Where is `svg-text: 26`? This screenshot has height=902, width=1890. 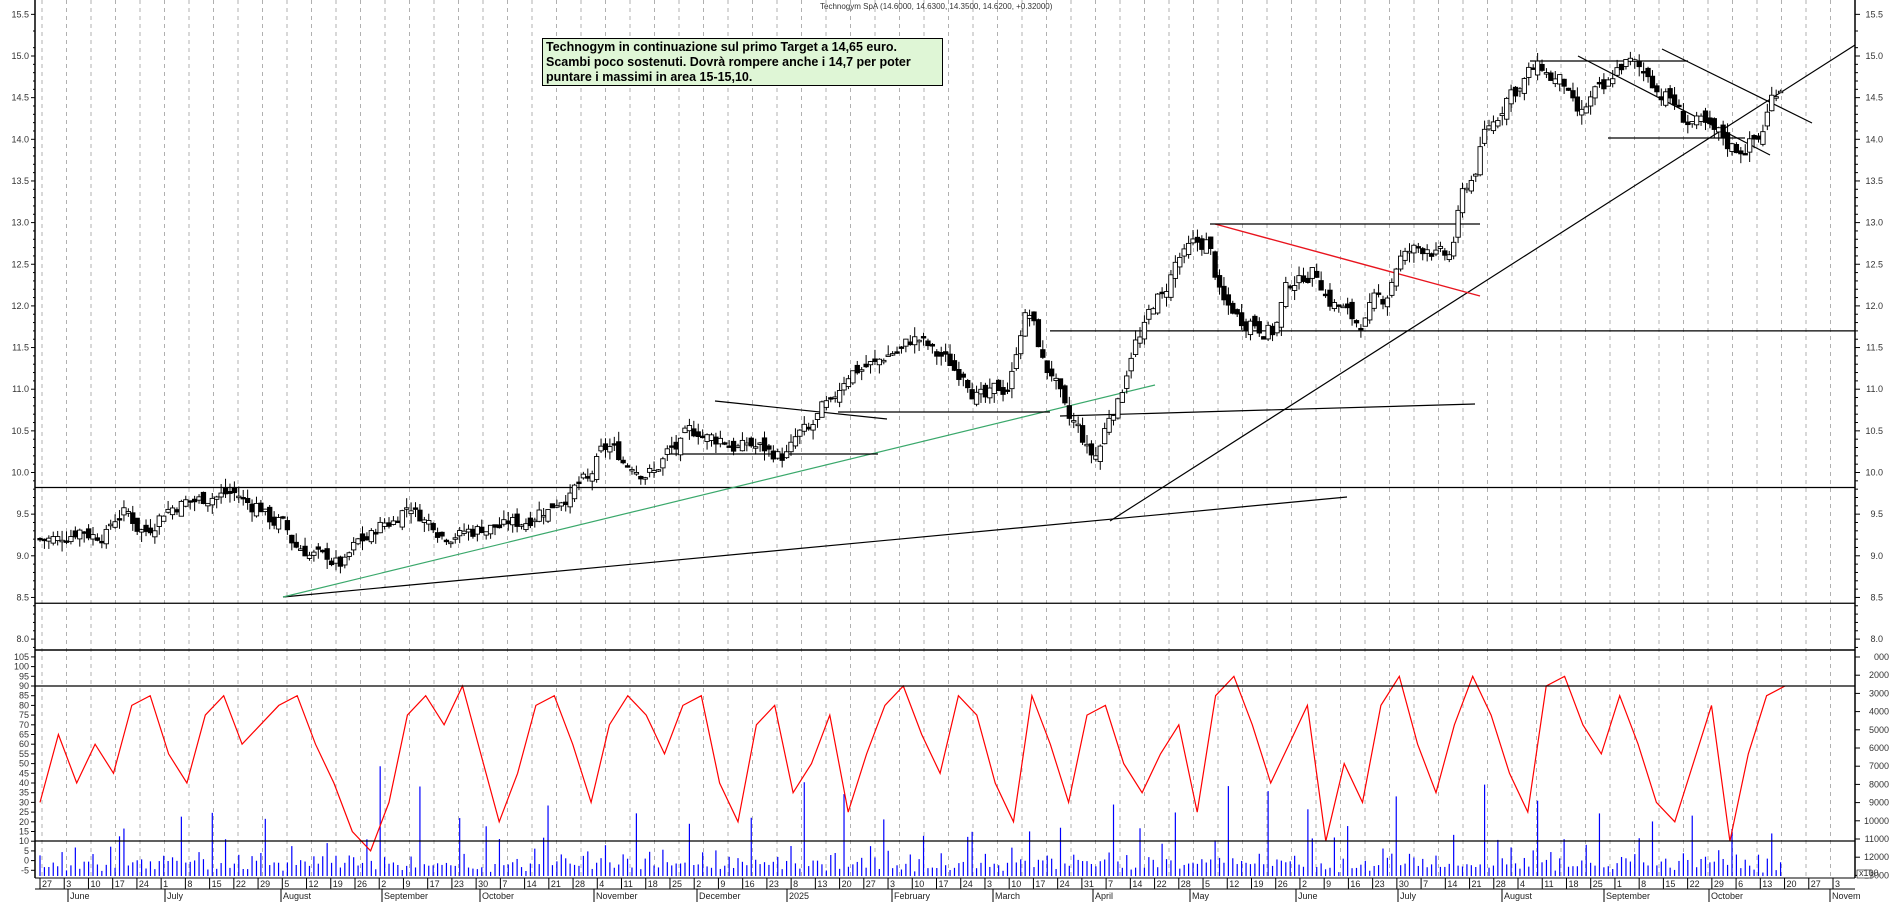
svg-text: 26 is located at coordinates (362, 884).